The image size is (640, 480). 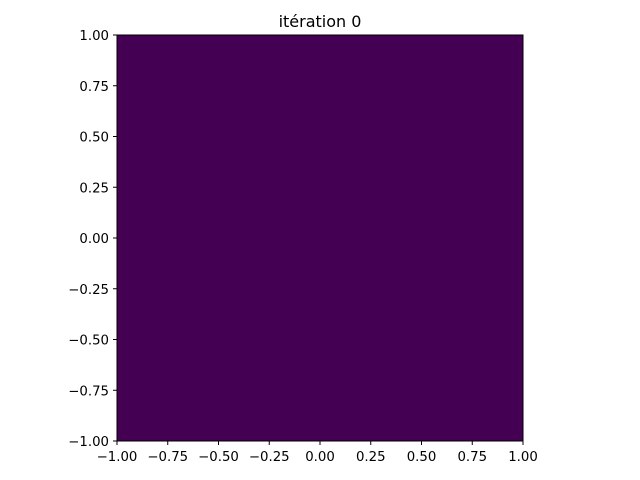 I want to click on x-tick-label: −0.75, so click(x=167, y=457).